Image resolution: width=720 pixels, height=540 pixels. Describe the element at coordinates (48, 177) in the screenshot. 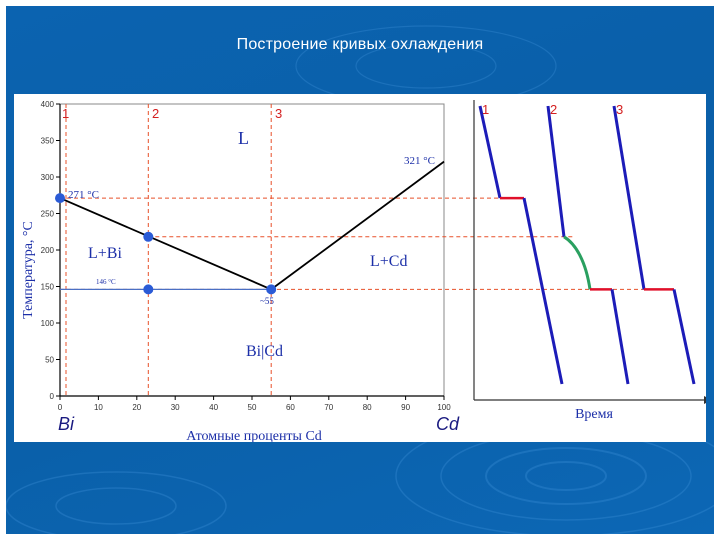

I see `y-tick-label: 300` at that location.